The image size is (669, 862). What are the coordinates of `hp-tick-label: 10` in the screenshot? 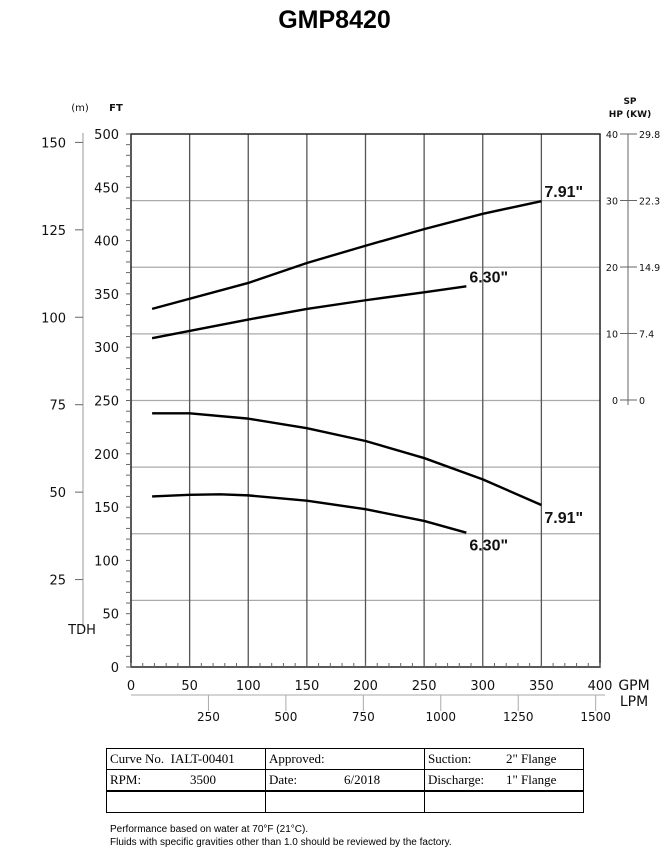 It's located at (612, 335).